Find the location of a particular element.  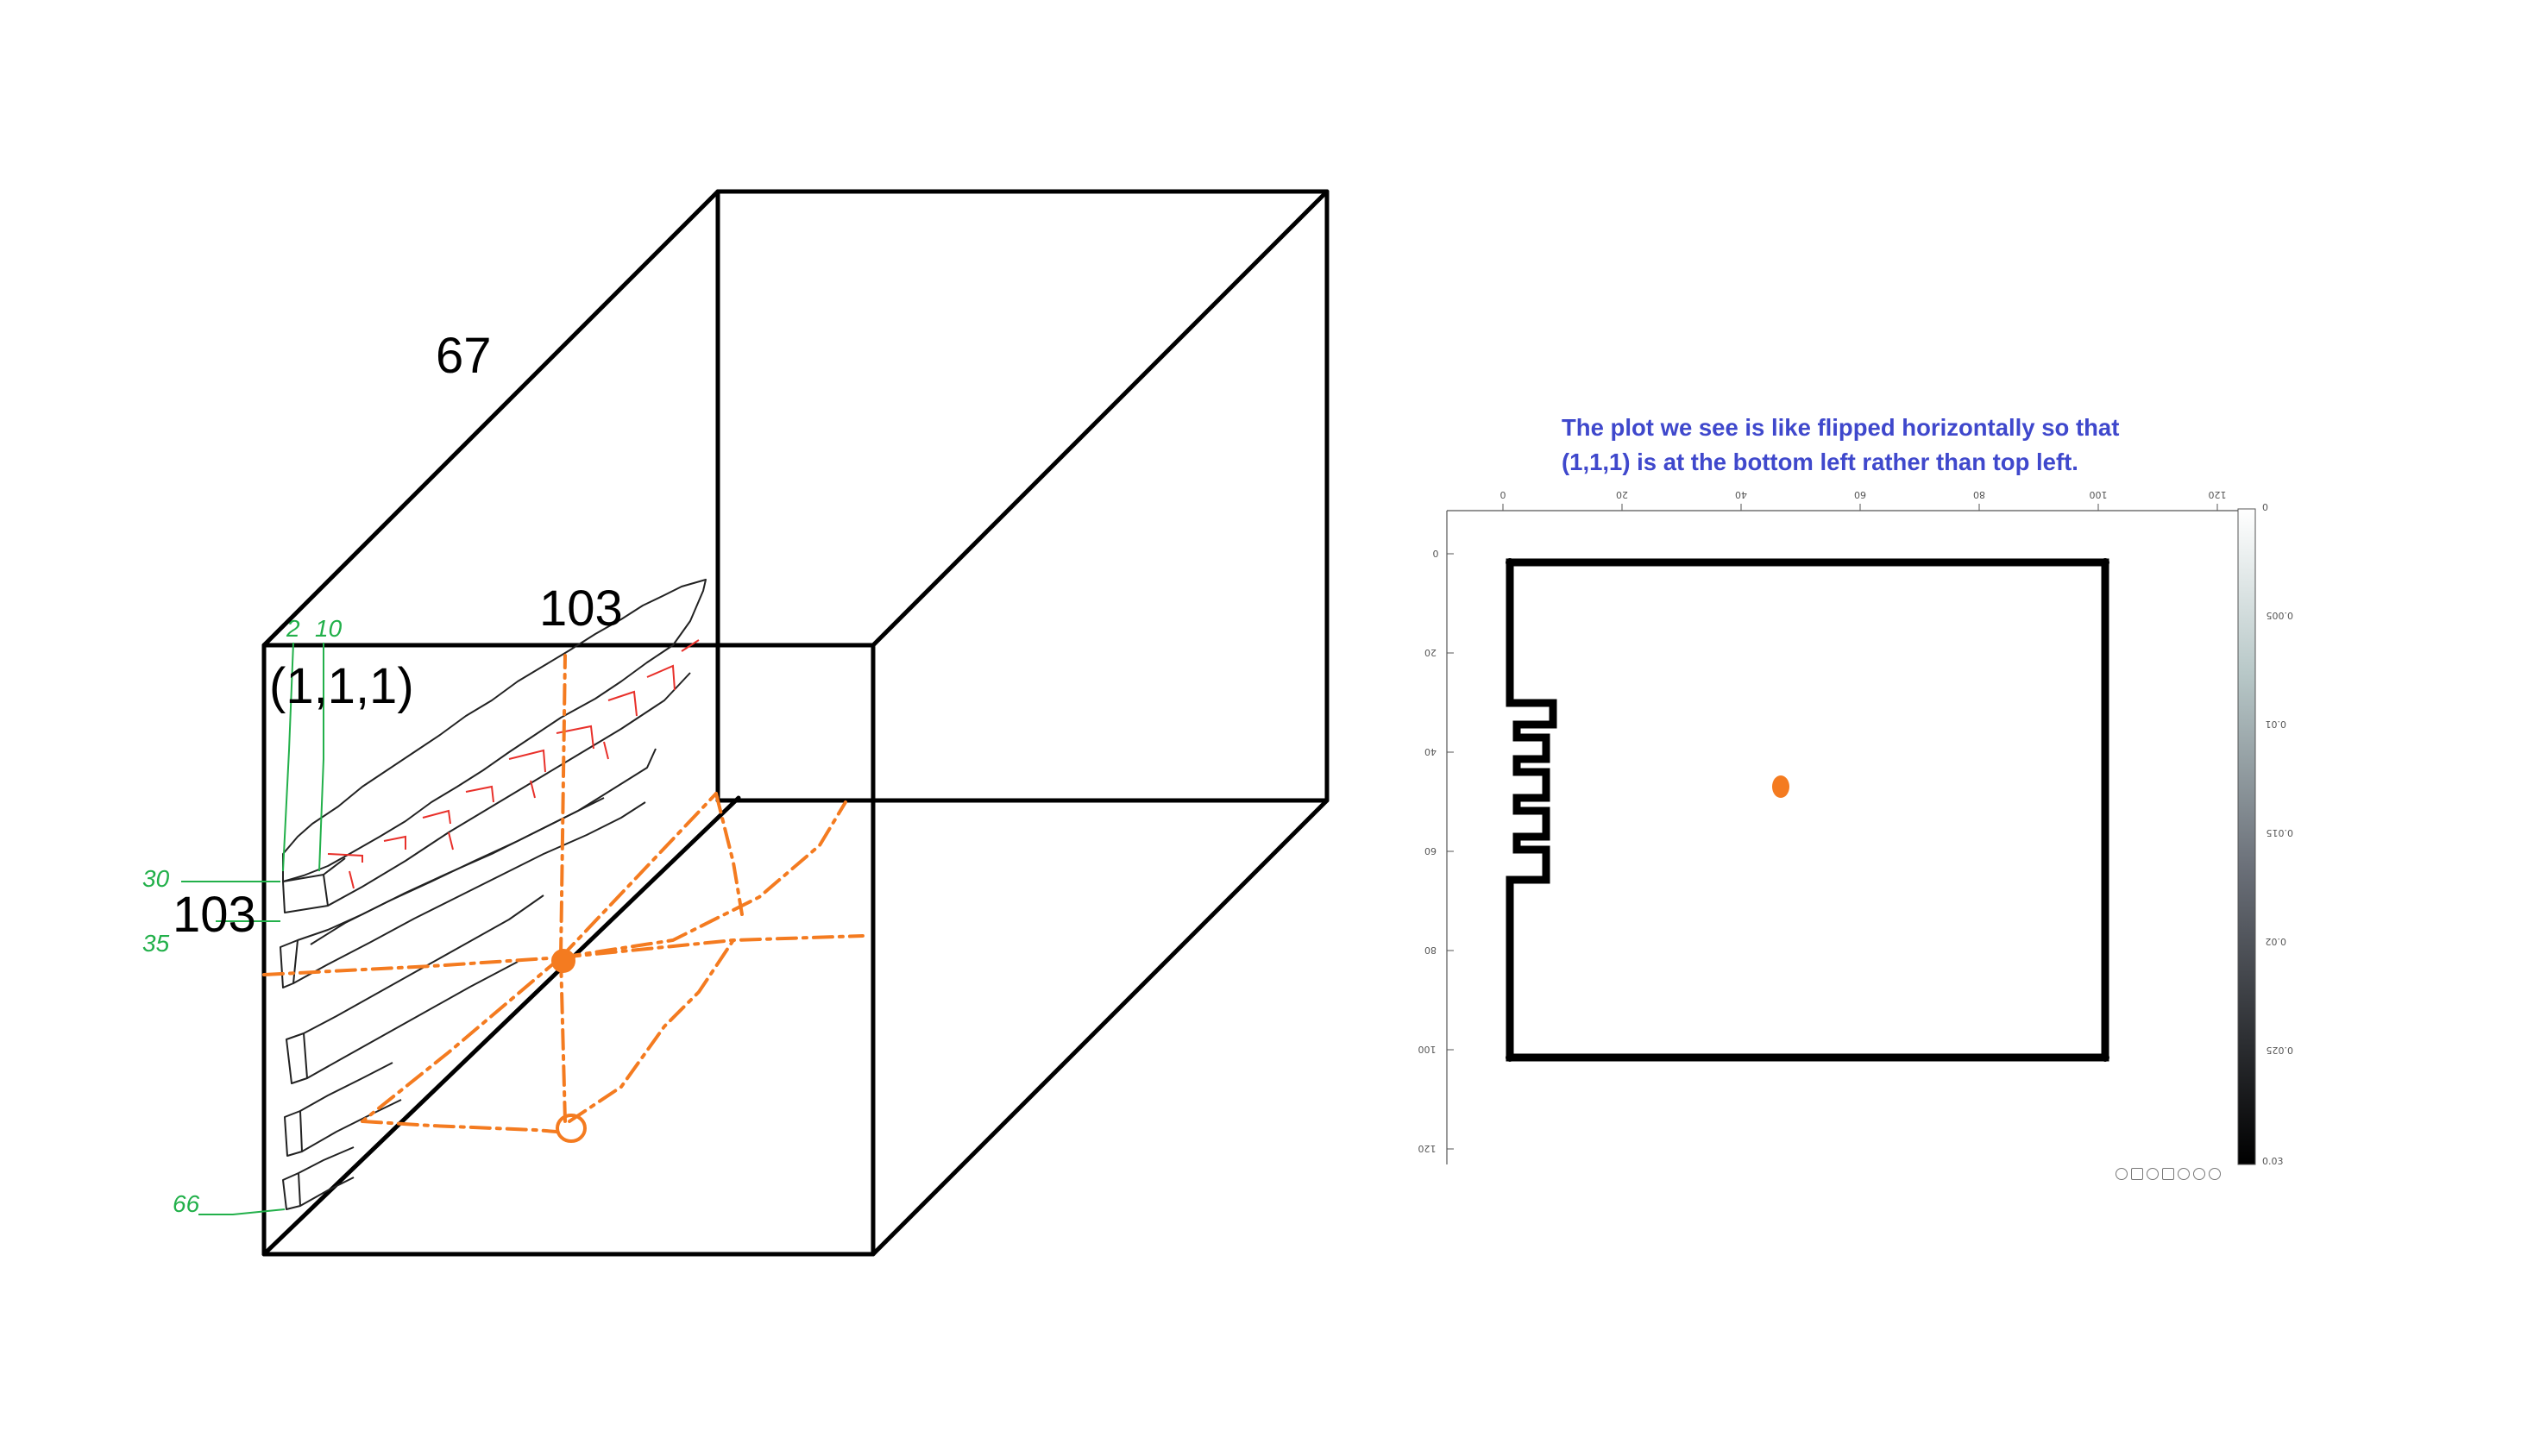

y-tick-label: 0 is located at coordinates (1436, 553).